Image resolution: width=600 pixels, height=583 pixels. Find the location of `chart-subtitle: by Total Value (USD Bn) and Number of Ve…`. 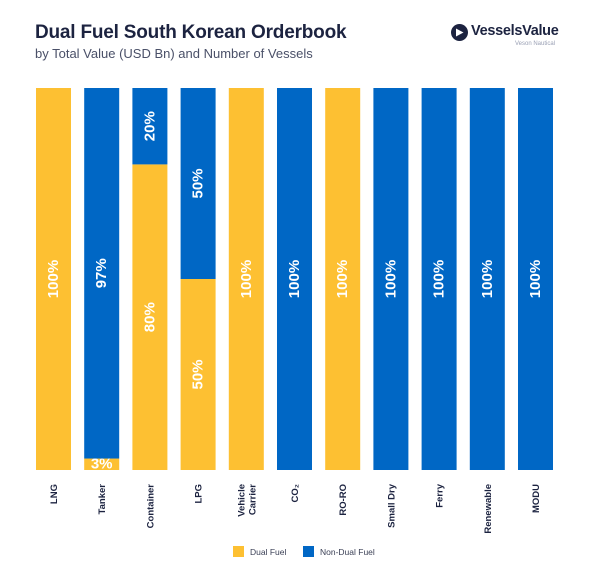

chart-subtitle: by Total Value (USD Bn) and Number of Ve… is located at coordinates (174, 53).